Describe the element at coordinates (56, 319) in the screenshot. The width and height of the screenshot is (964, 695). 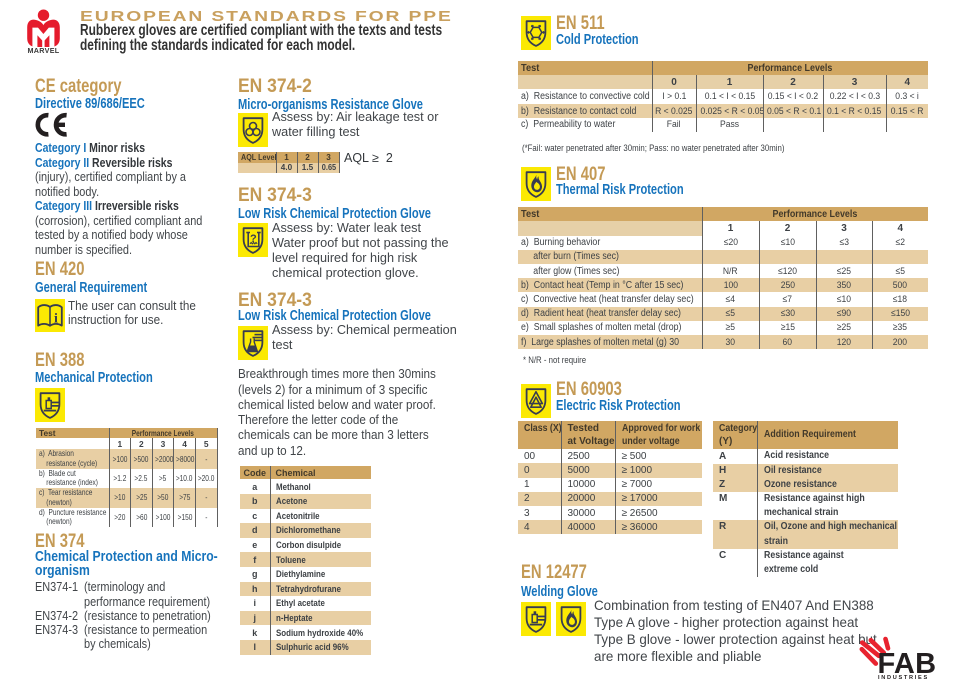
I see `svg-text: i` at that location.